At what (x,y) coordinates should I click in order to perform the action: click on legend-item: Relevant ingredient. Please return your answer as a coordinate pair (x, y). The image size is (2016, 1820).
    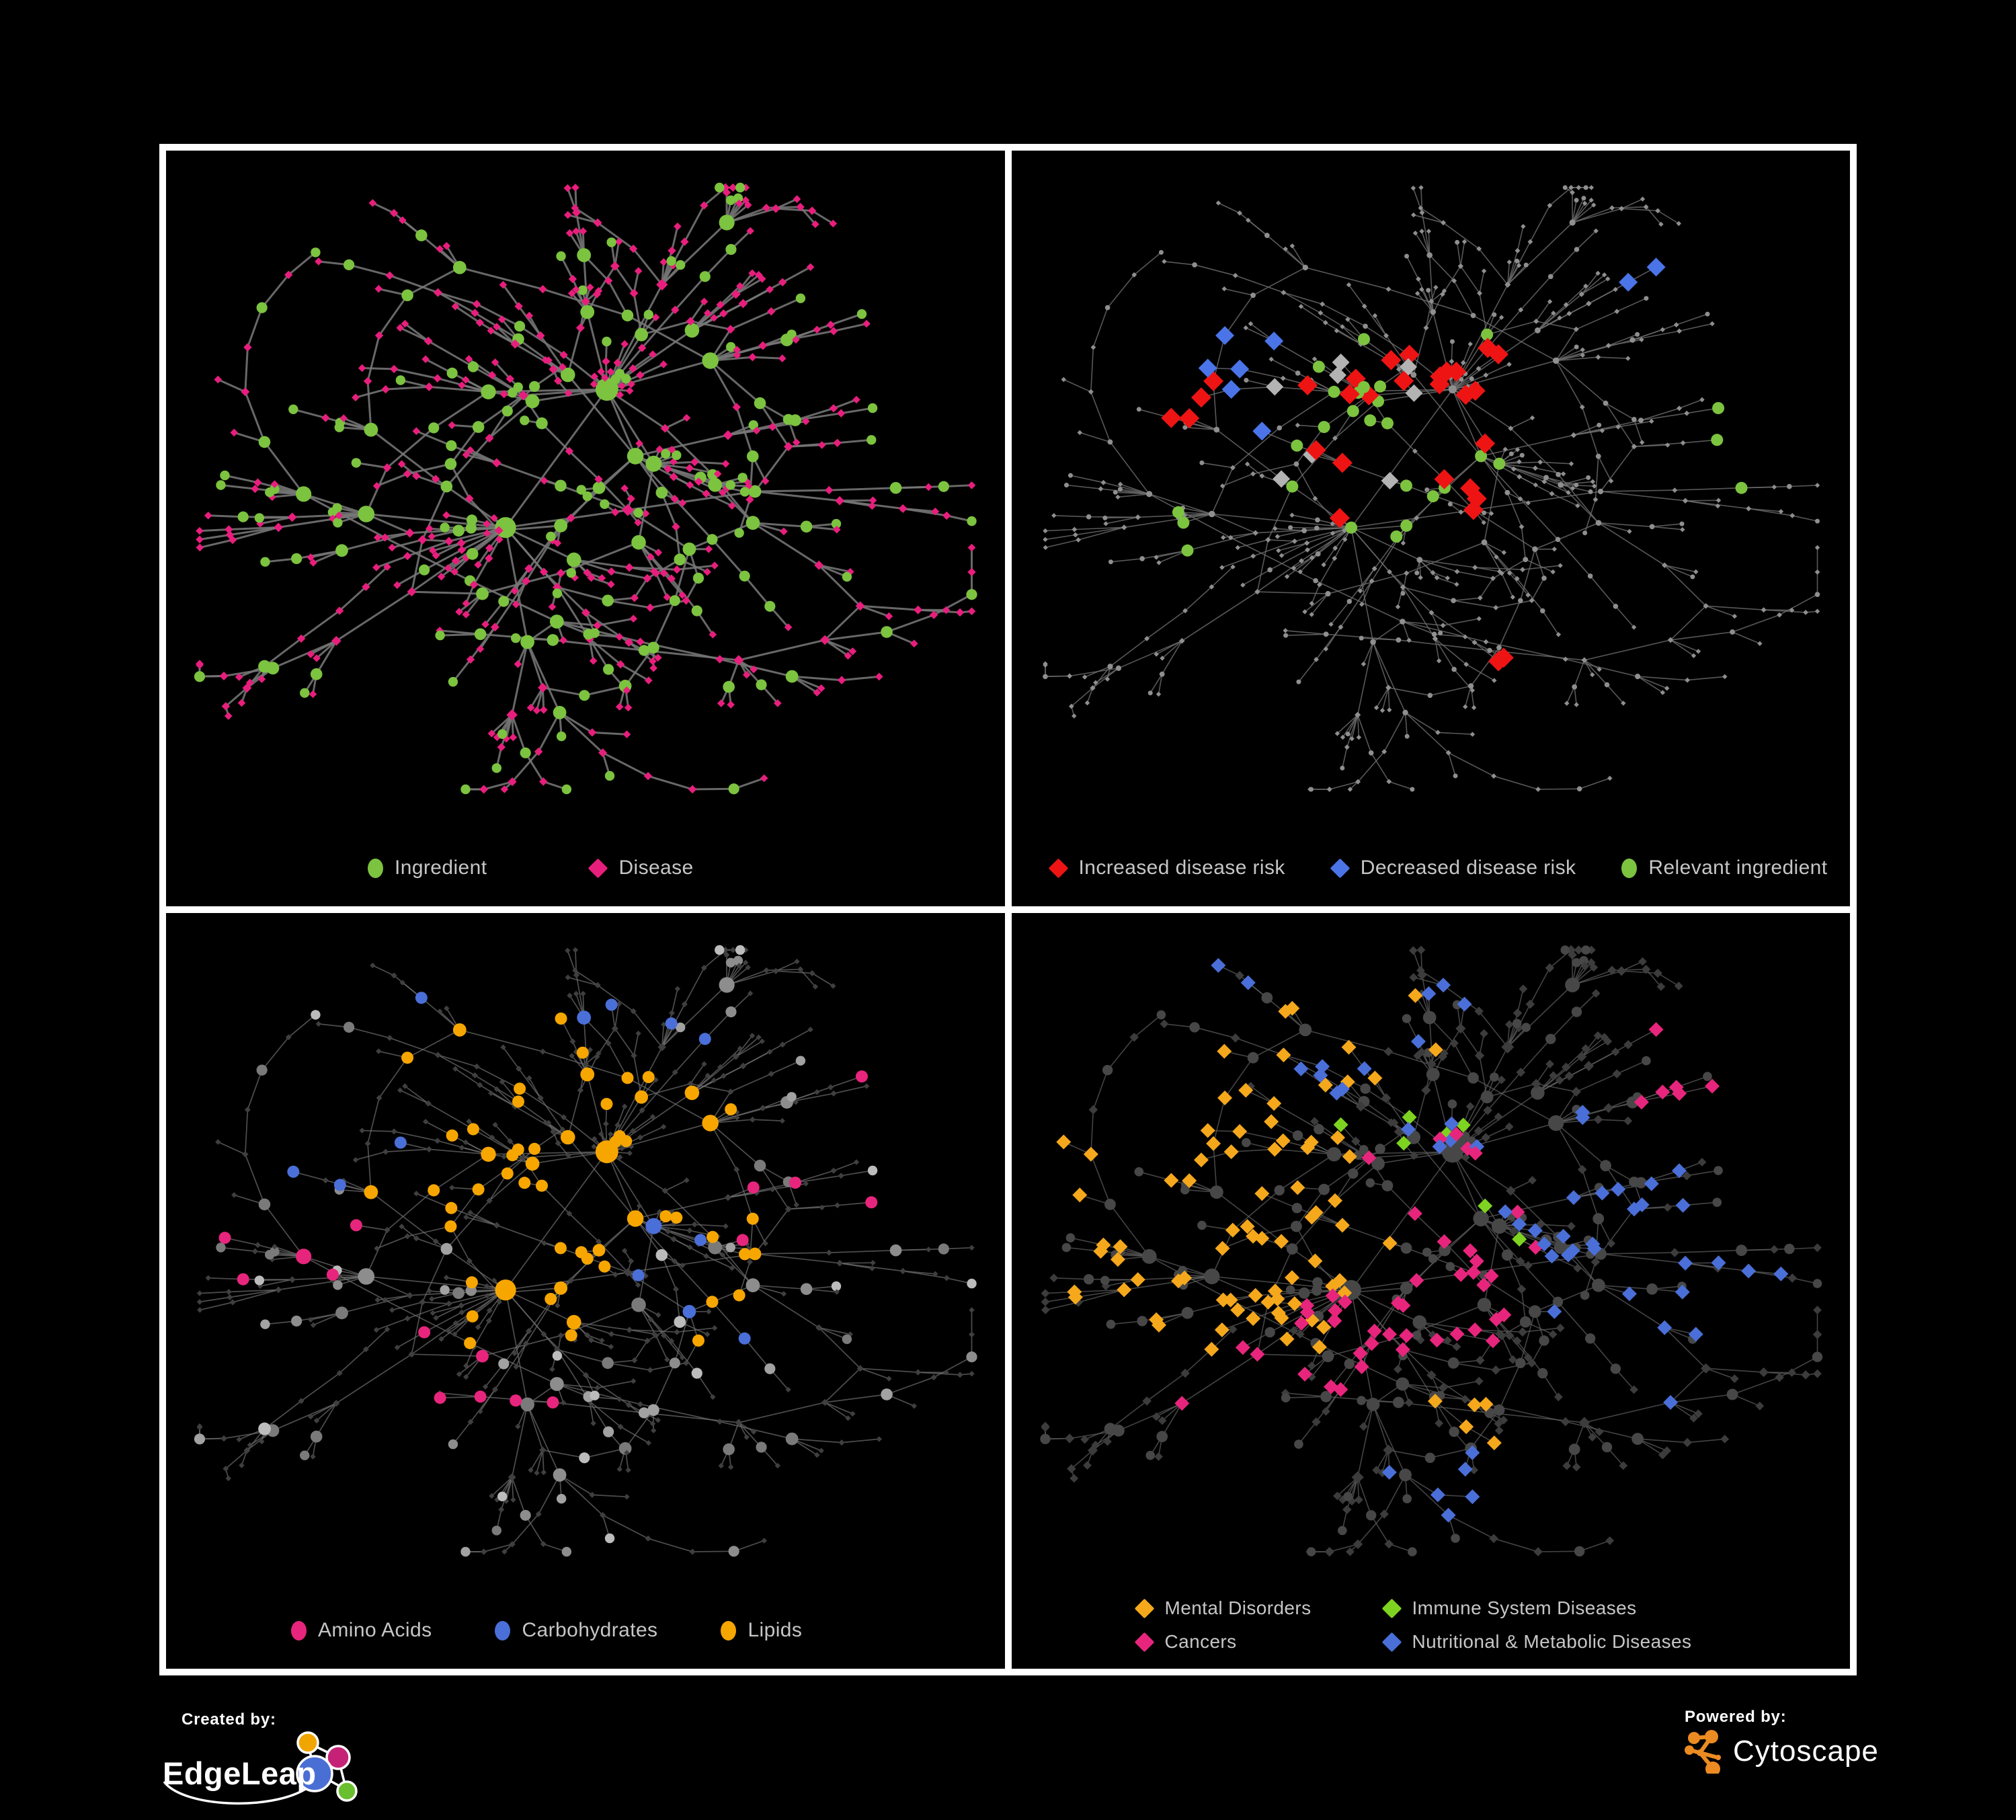
    Looking at the image, I should click on (1724, 868).